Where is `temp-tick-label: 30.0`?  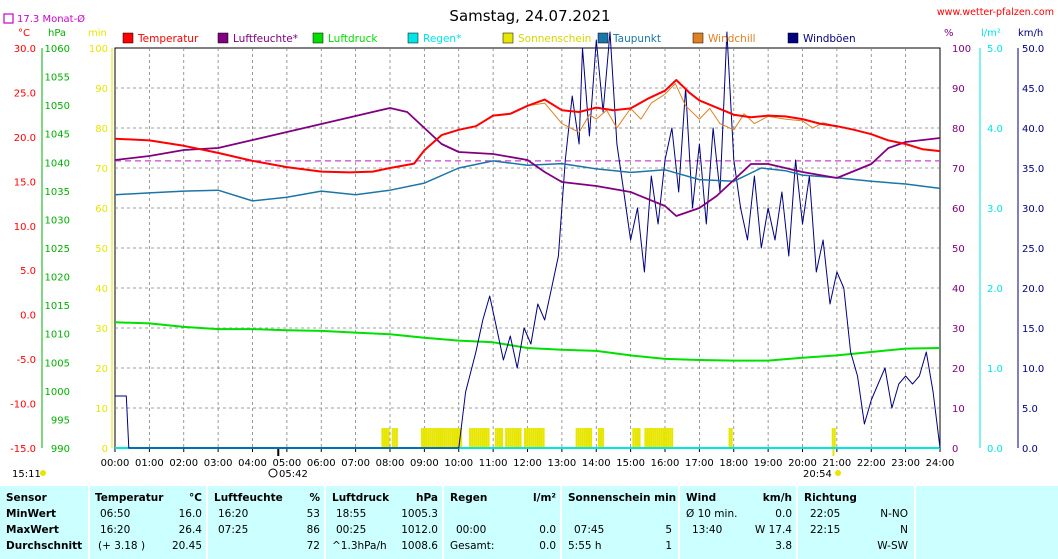 temp-tick-label: 30.0 is located at coordinates (25, 49).